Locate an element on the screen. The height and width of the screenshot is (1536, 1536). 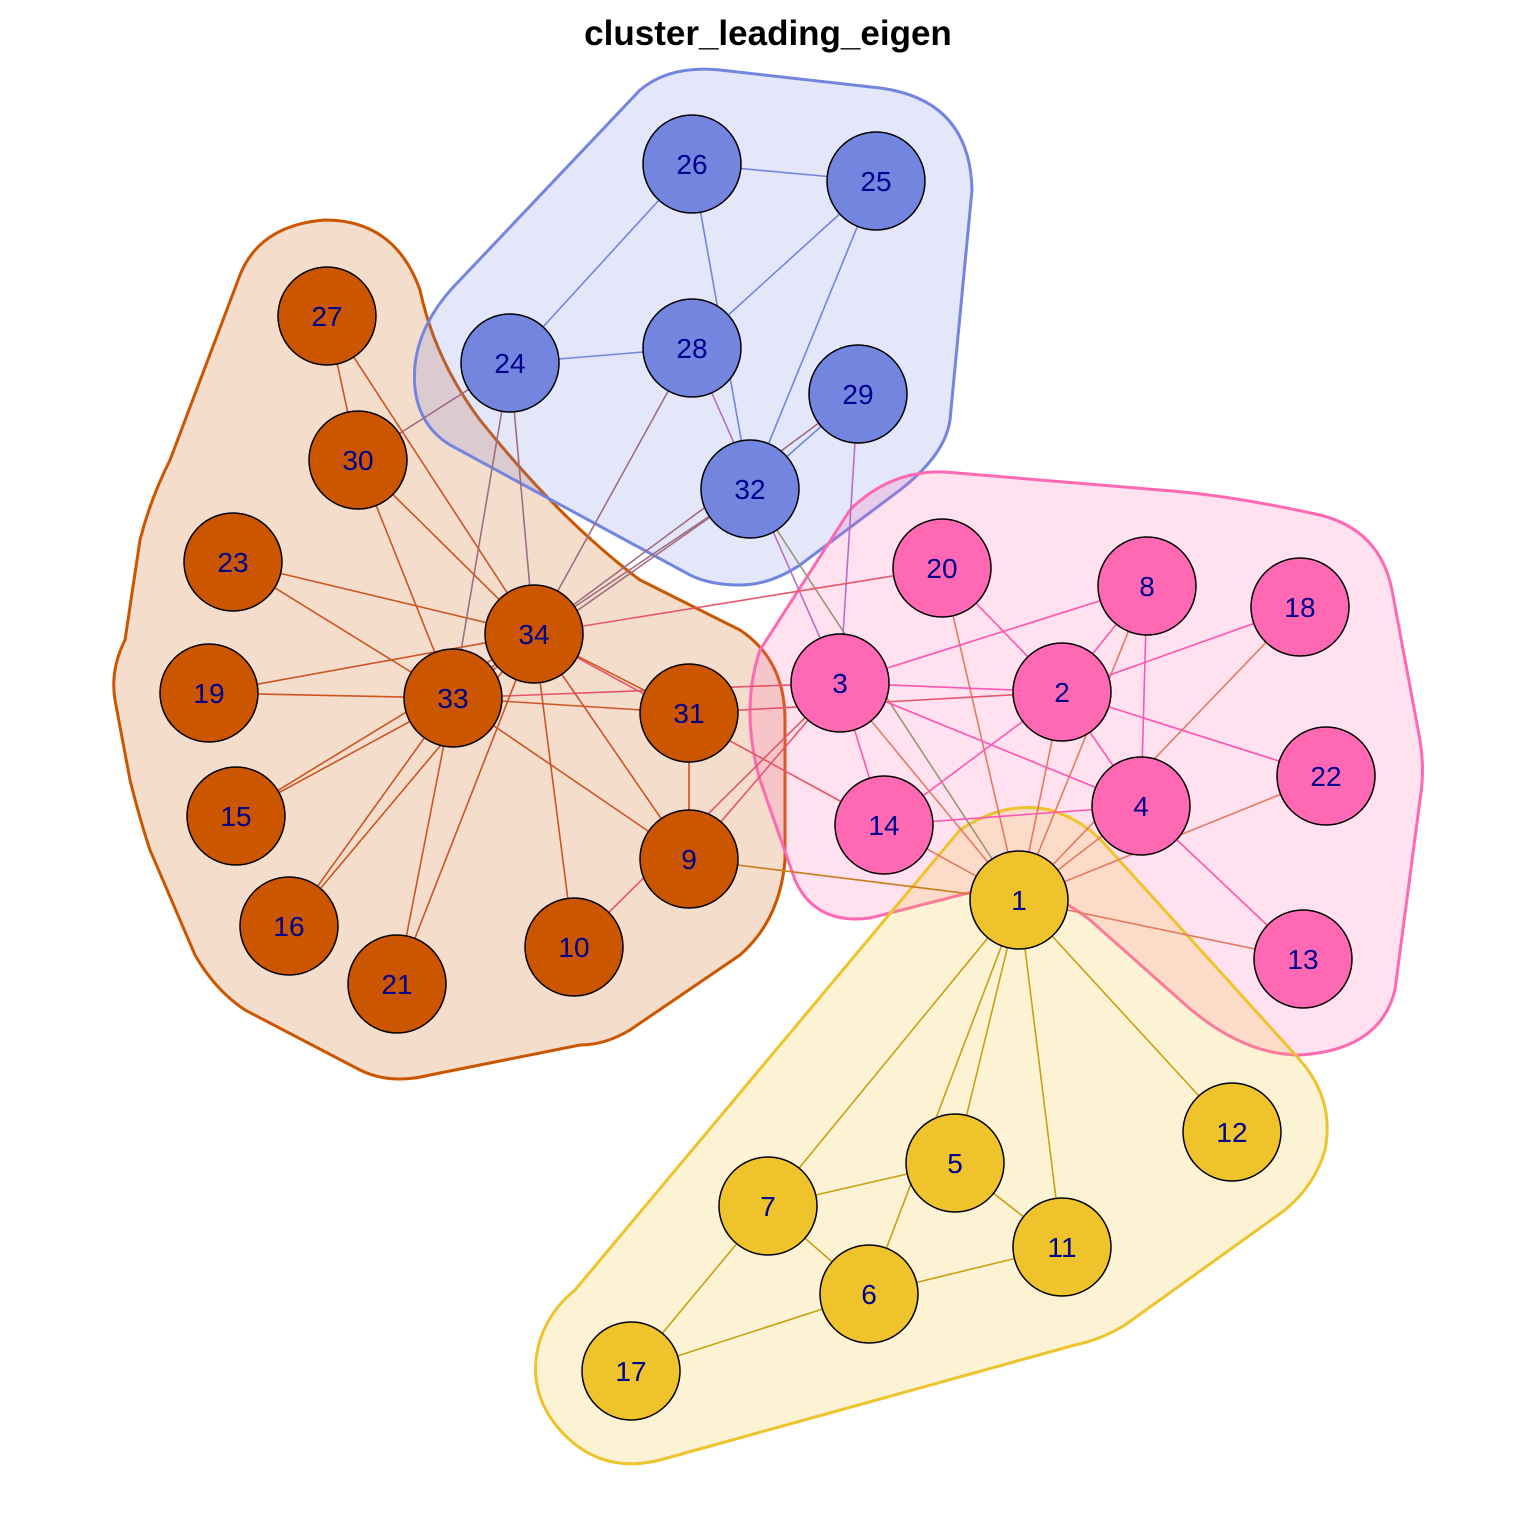
node-1: 1 is located at coordinates (1019, 900).